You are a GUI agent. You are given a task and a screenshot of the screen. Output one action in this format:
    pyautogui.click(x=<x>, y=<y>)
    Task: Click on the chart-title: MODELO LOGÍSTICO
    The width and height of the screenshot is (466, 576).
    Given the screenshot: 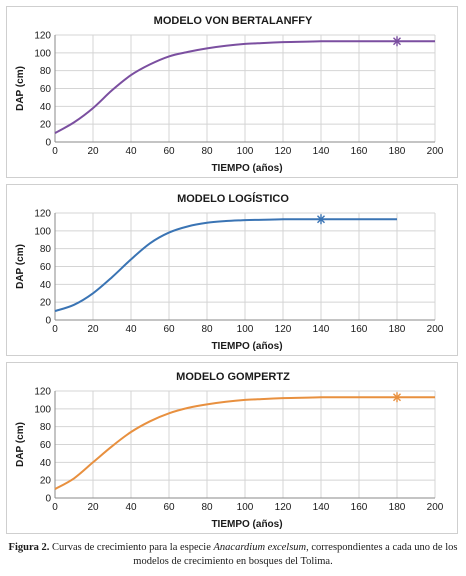 What is the action you would take?
    pyautogui.click(x=233, y=198)
    